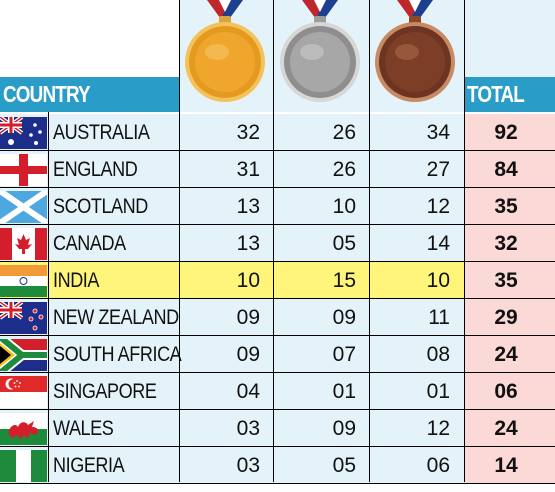 The height and width of the screenshot is (492, 555). Describe the element at coordinates (83, 428) in the screenshot. I see `country-name: WALES` at that location.